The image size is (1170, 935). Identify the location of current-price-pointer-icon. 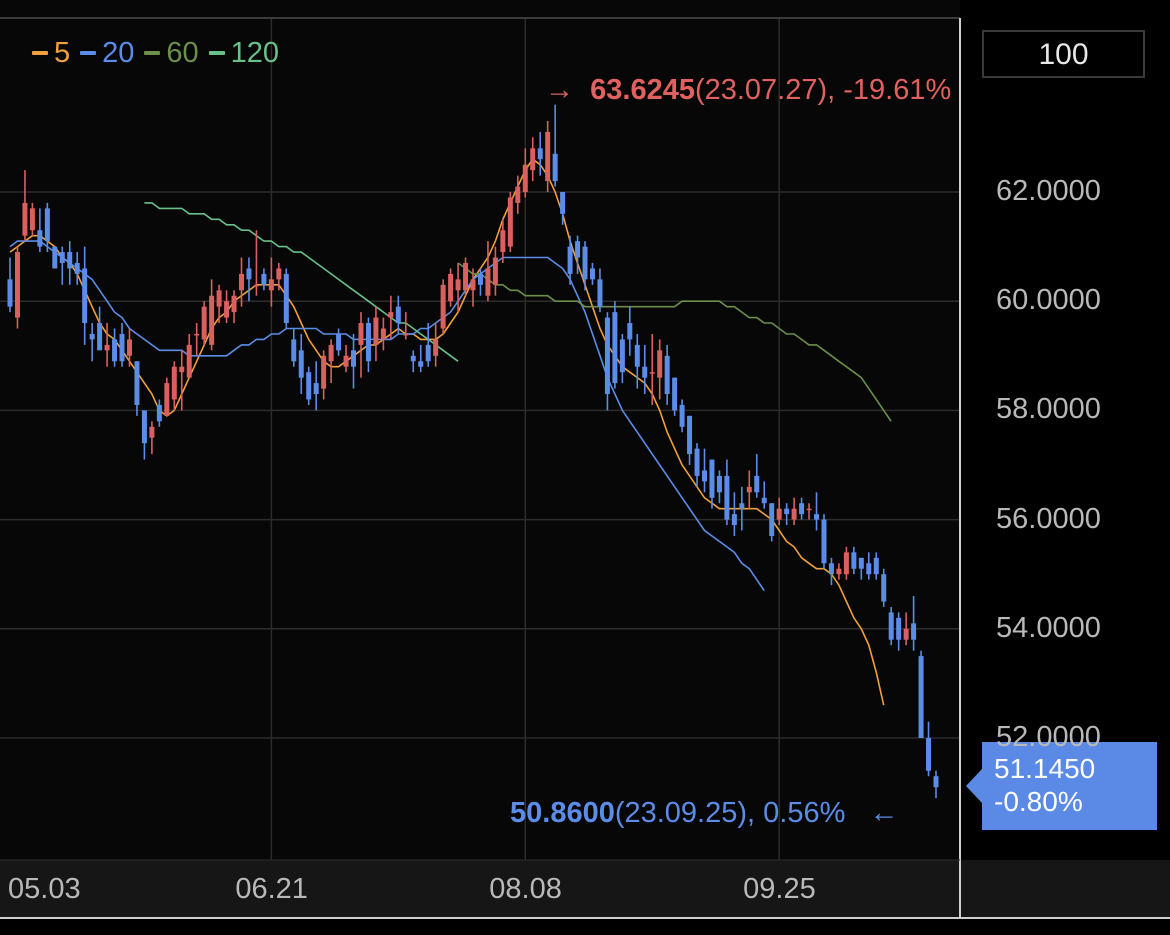
(974, 786).